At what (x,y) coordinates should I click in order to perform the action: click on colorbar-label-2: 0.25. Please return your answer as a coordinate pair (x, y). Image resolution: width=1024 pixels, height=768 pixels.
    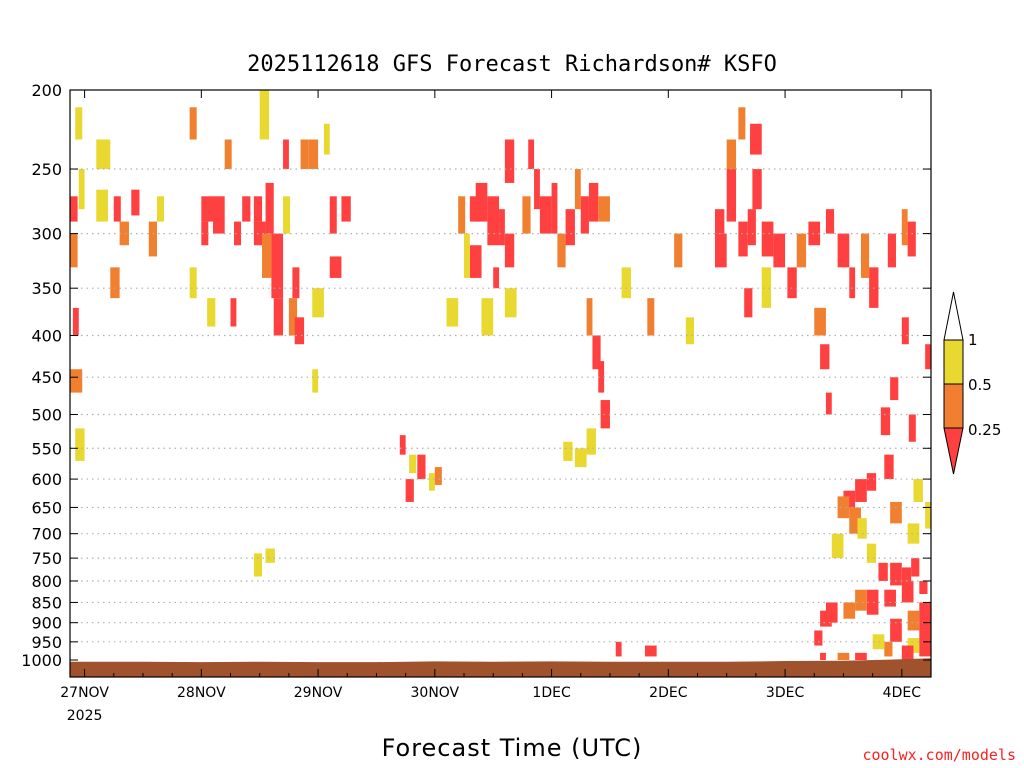
    Looking at the image, I should click on (984, 430).